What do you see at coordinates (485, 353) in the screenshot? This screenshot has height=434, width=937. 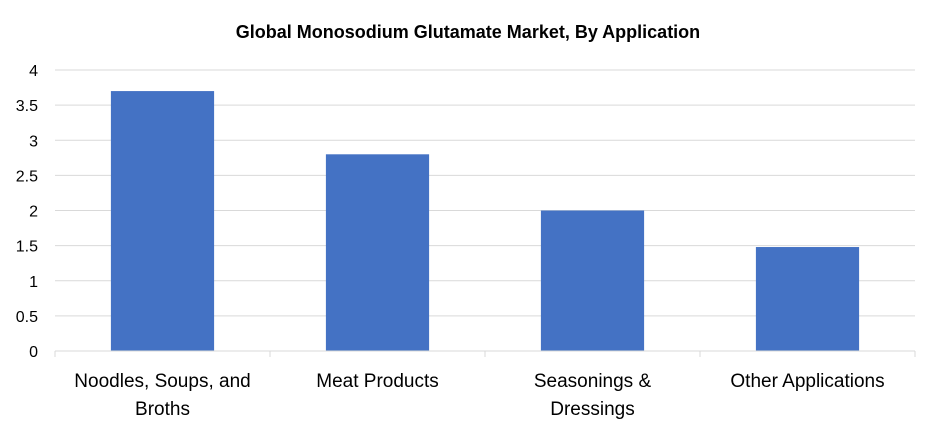 I see `x-axis` at bounding box center [485, 353].